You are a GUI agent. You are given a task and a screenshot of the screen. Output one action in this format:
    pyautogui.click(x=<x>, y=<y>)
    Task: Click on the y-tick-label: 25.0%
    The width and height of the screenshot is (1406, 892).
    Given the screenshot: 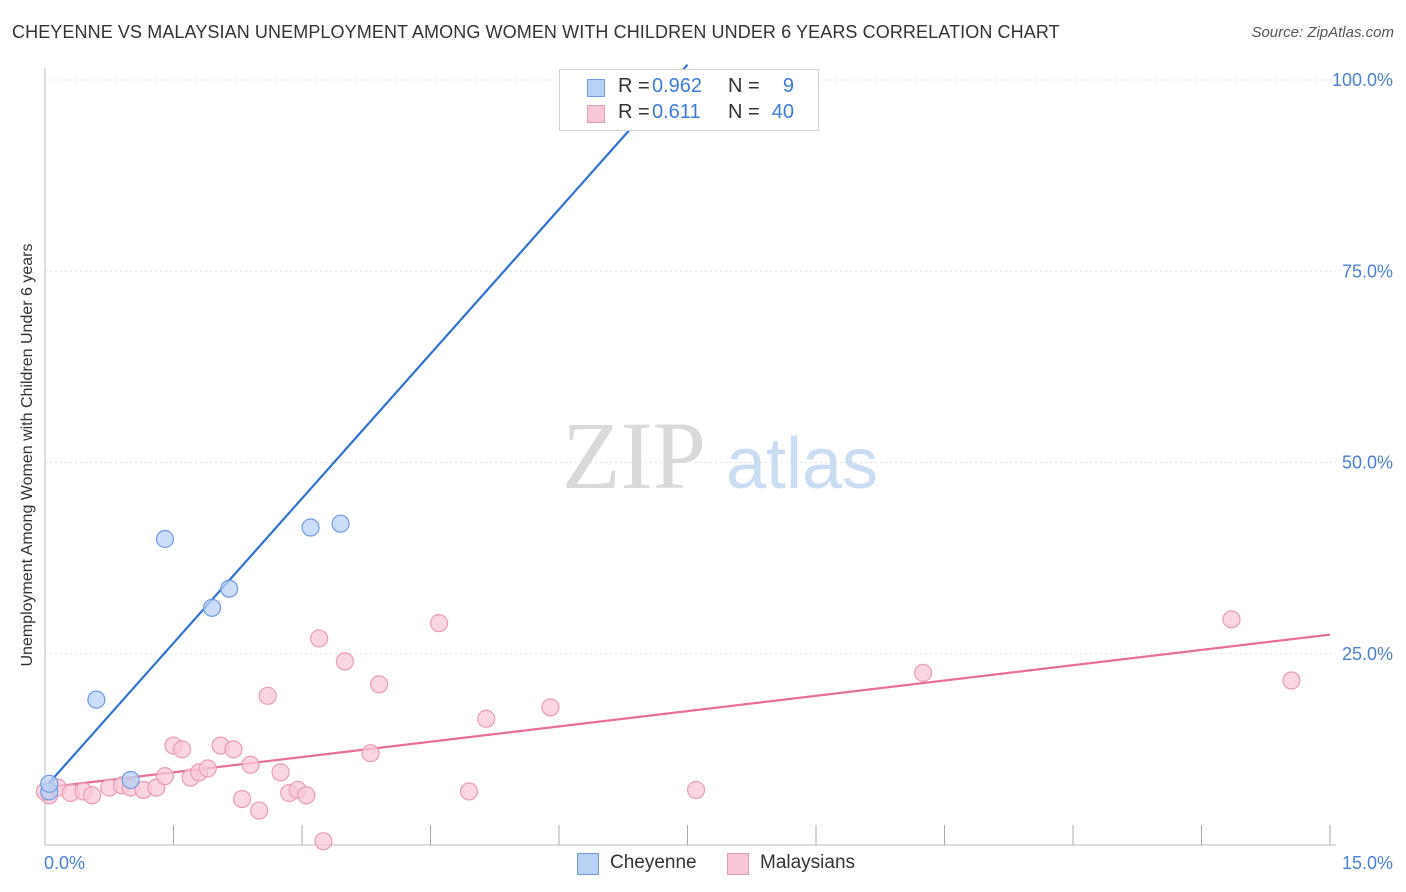 What is the action you would take?
    pyautogui.click(x=1367, y=654)
    